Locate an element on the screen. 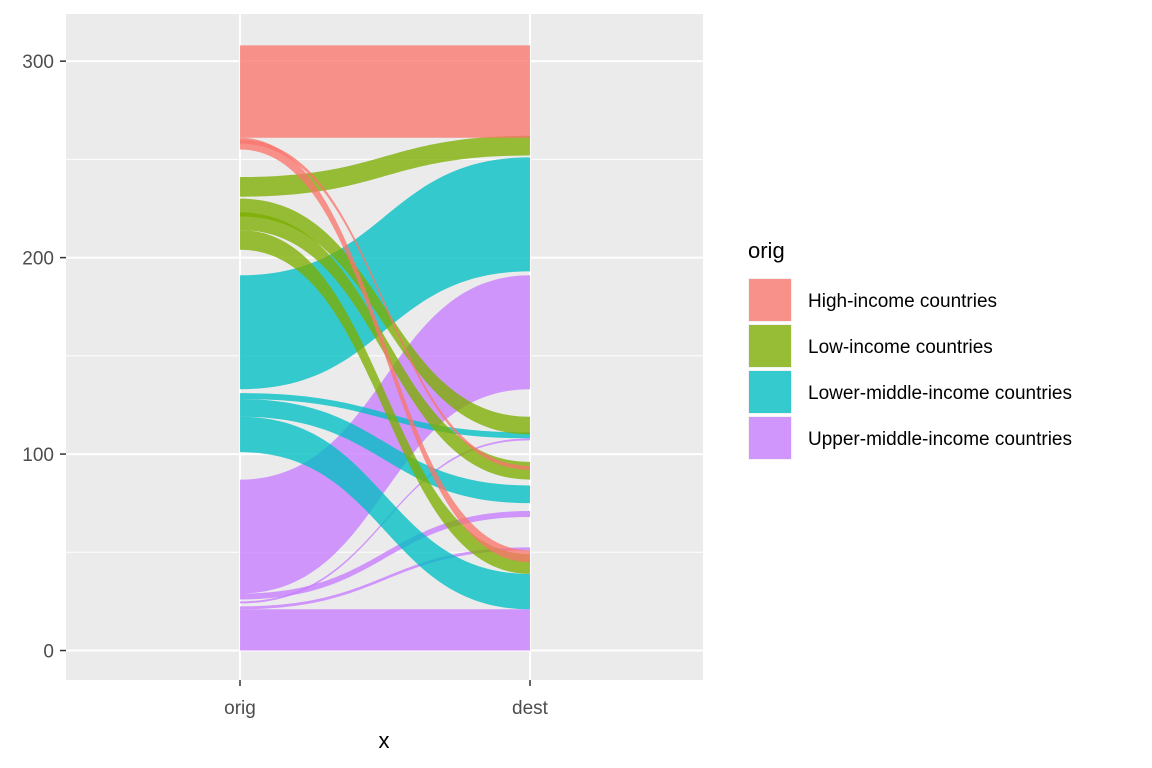 This screenshot has height=768, width=1152. y-tick-label: 300 is located at coordinates (38, 62).